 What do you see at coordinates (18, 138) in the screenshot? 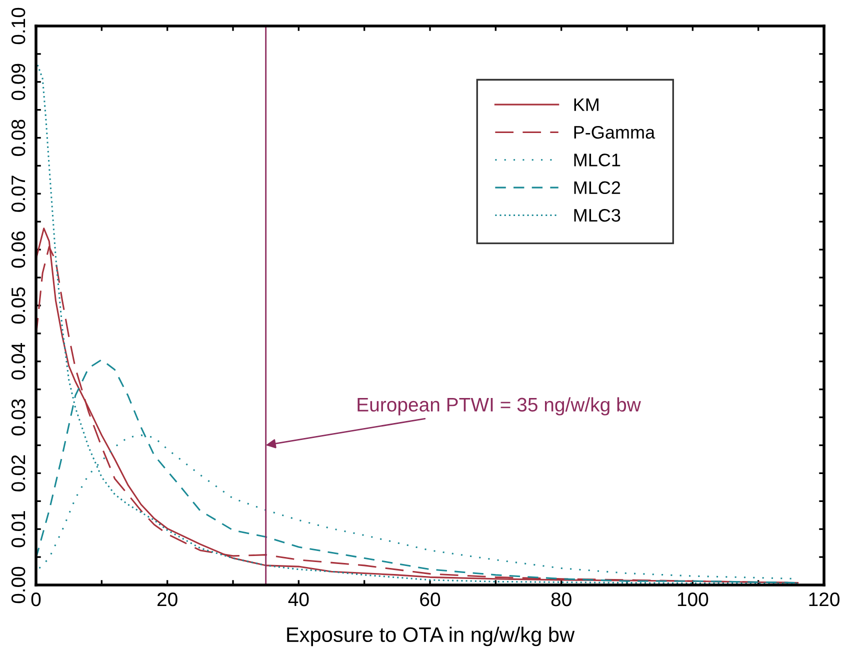
I see `y-tick-label: 0.08` at bounding box center [18, 138].